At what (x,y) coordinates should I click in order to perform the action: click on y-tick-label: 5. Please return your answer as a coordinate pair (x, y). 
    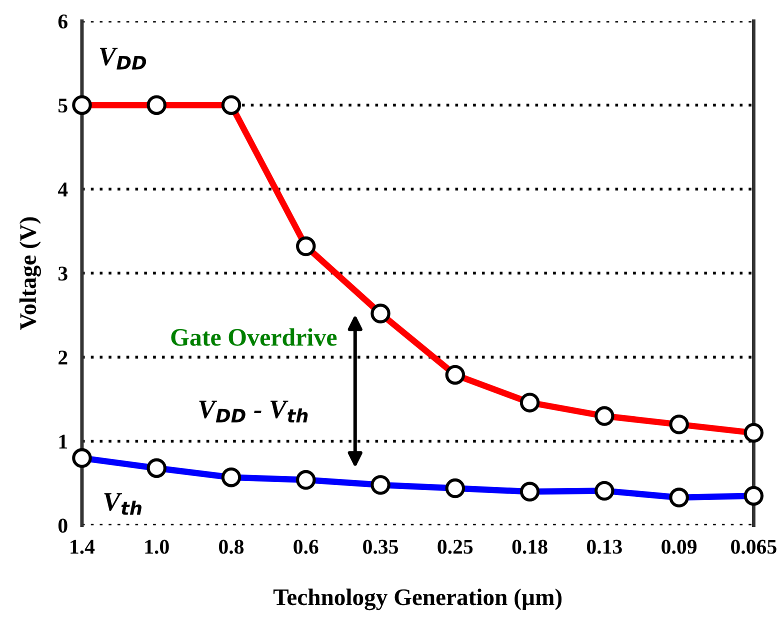
    Looking at the image, I should click on (63, 105).